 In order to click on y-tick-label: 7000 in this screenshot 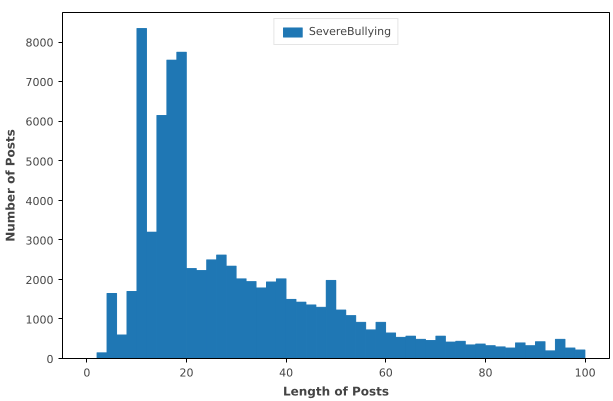, I will do `click(40, 83)`.